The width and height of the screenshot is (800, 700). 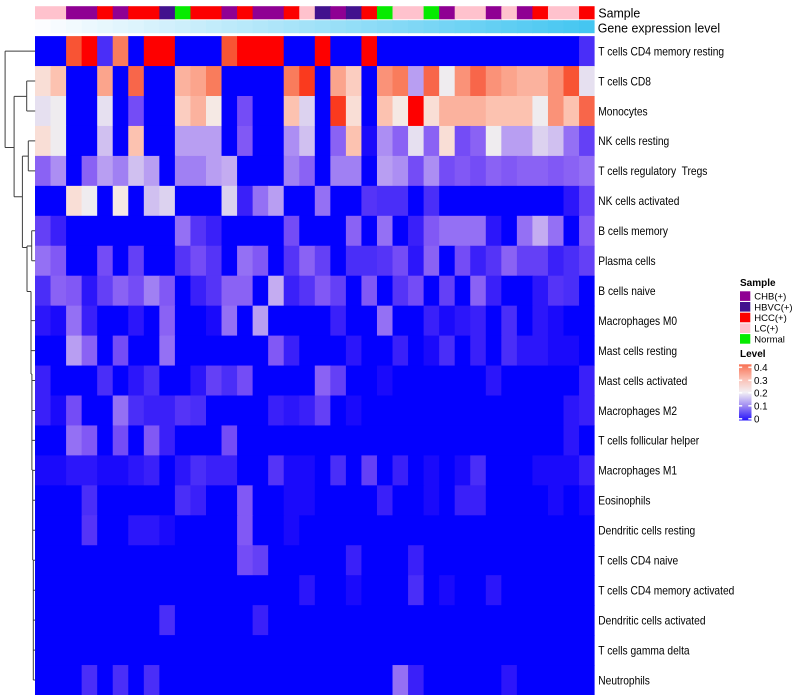 What do you see at coordinates (627, 291) in the screenshot?
I see `svg-text: B cells naive` at bounding box center [627, 291].